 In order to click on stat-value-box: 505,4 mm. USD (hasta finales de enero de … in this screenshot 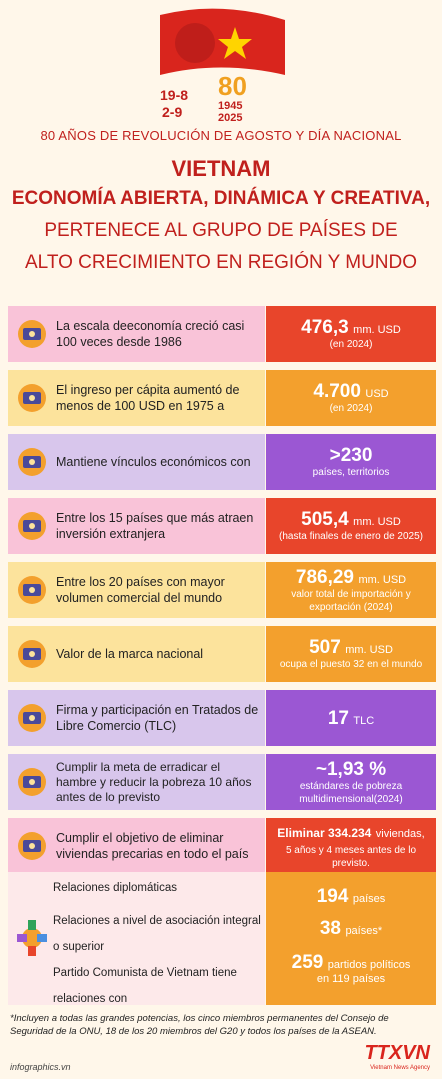, I will do `click(351, 526)`.